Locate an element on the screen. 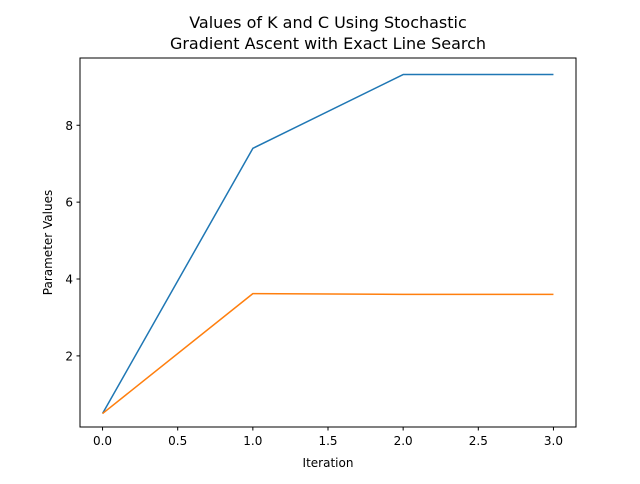 The height and width of the screenshot is (484, 640). x-tick-label: 0.5 is located at coordinates (177, 441).